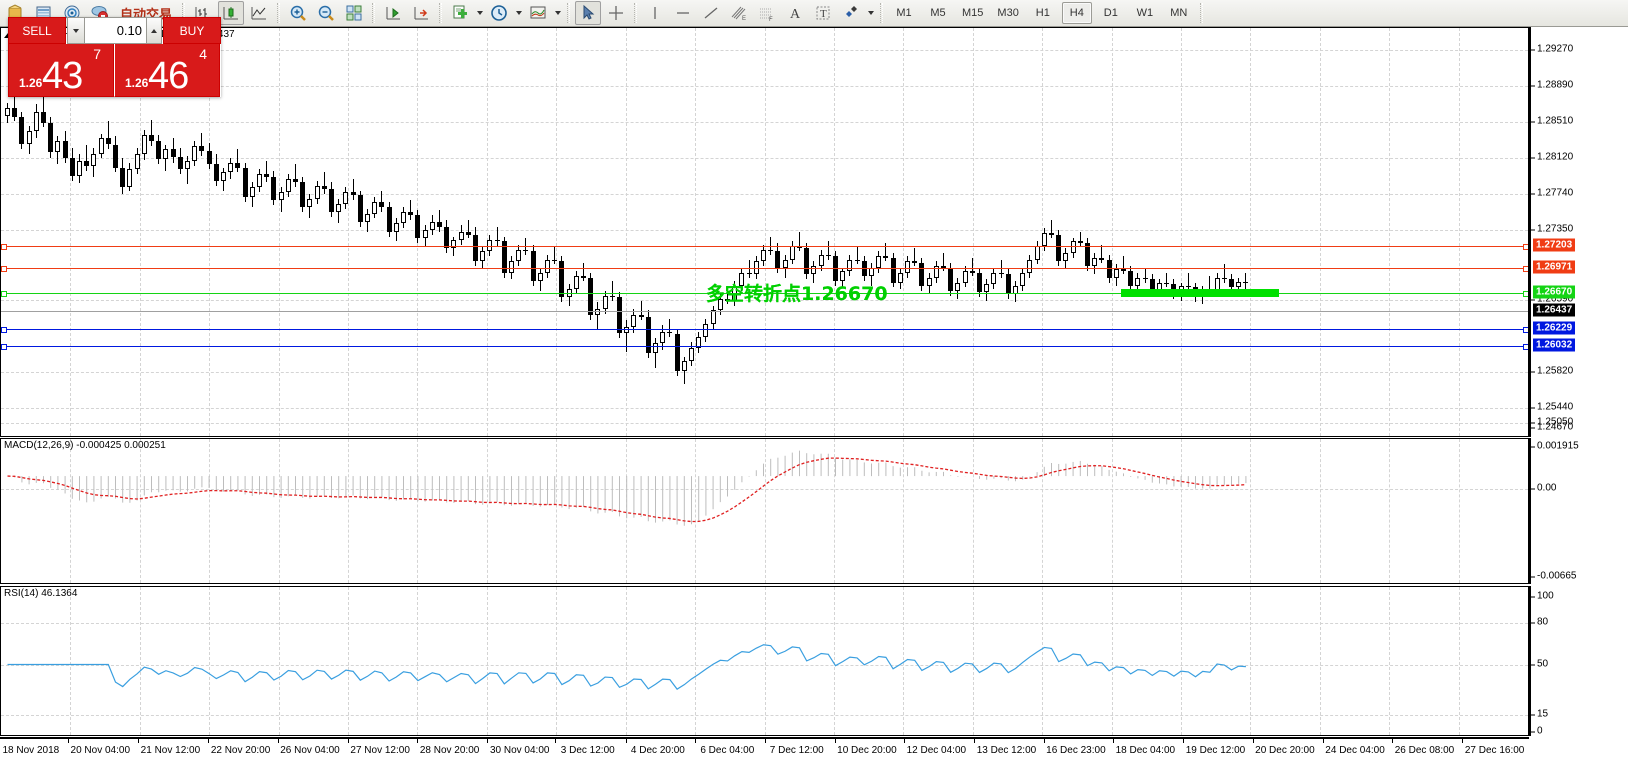  What do you see at coordinates (1042, 13) in the screenshot?
I see `timeframe-h1: H1` at bounding box center [1042, 13].